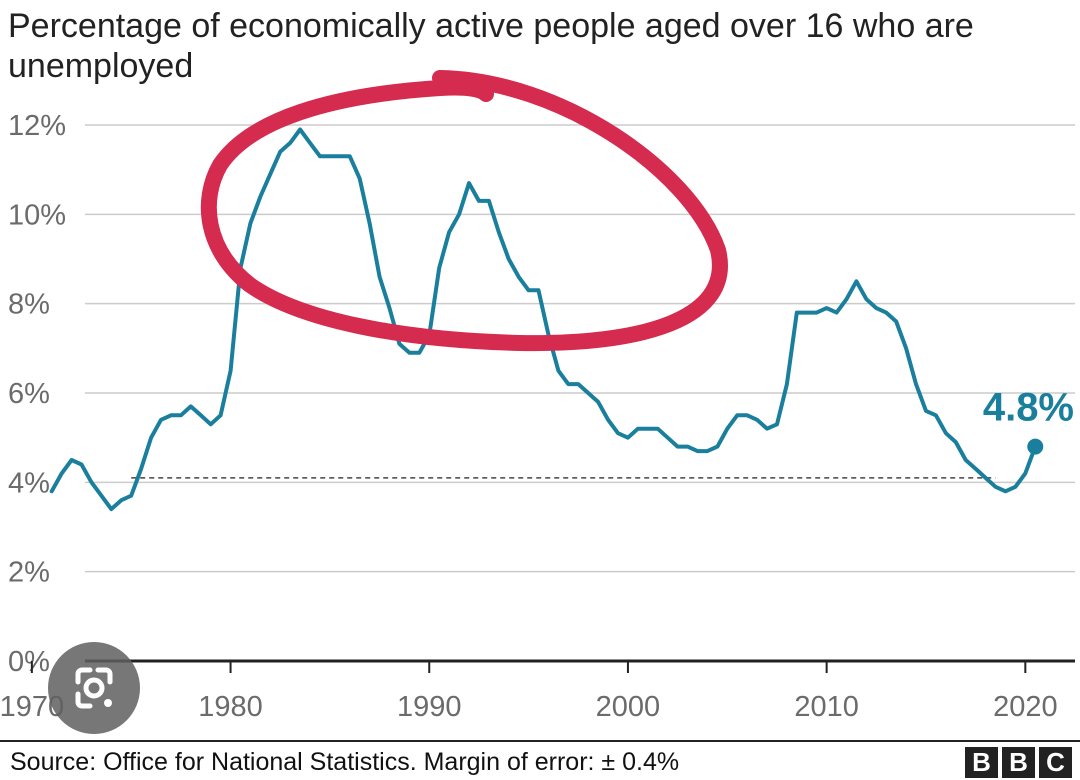 This screenshot has height=780, width=1080. I want to click on google-lens-icon, so click(94, 688).